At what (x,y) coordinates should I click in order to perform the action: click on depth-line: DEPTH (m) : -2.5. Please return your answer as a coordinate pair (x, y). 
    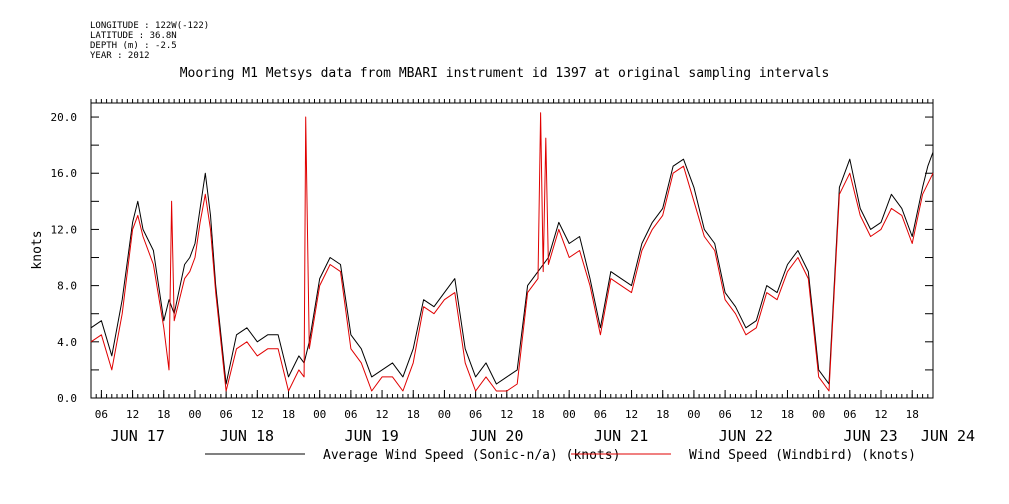
    Looking at the image, I should click on (133, 46).